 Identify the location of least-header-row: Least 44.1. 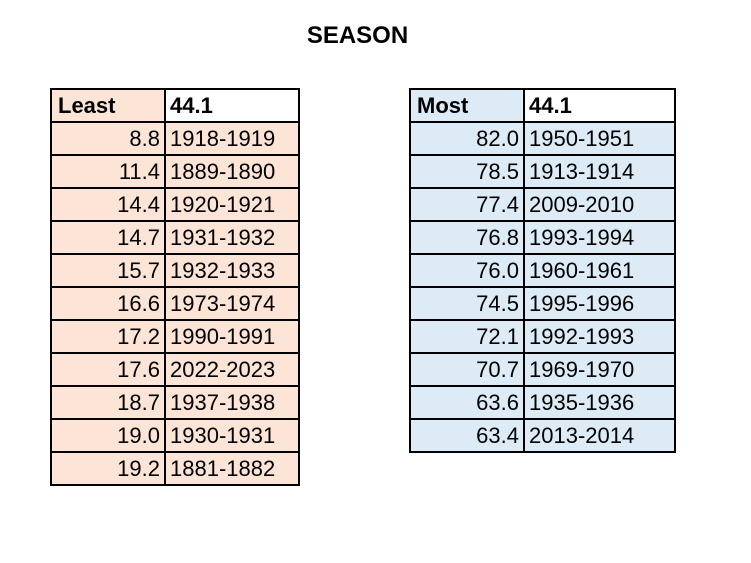
(175, 105).